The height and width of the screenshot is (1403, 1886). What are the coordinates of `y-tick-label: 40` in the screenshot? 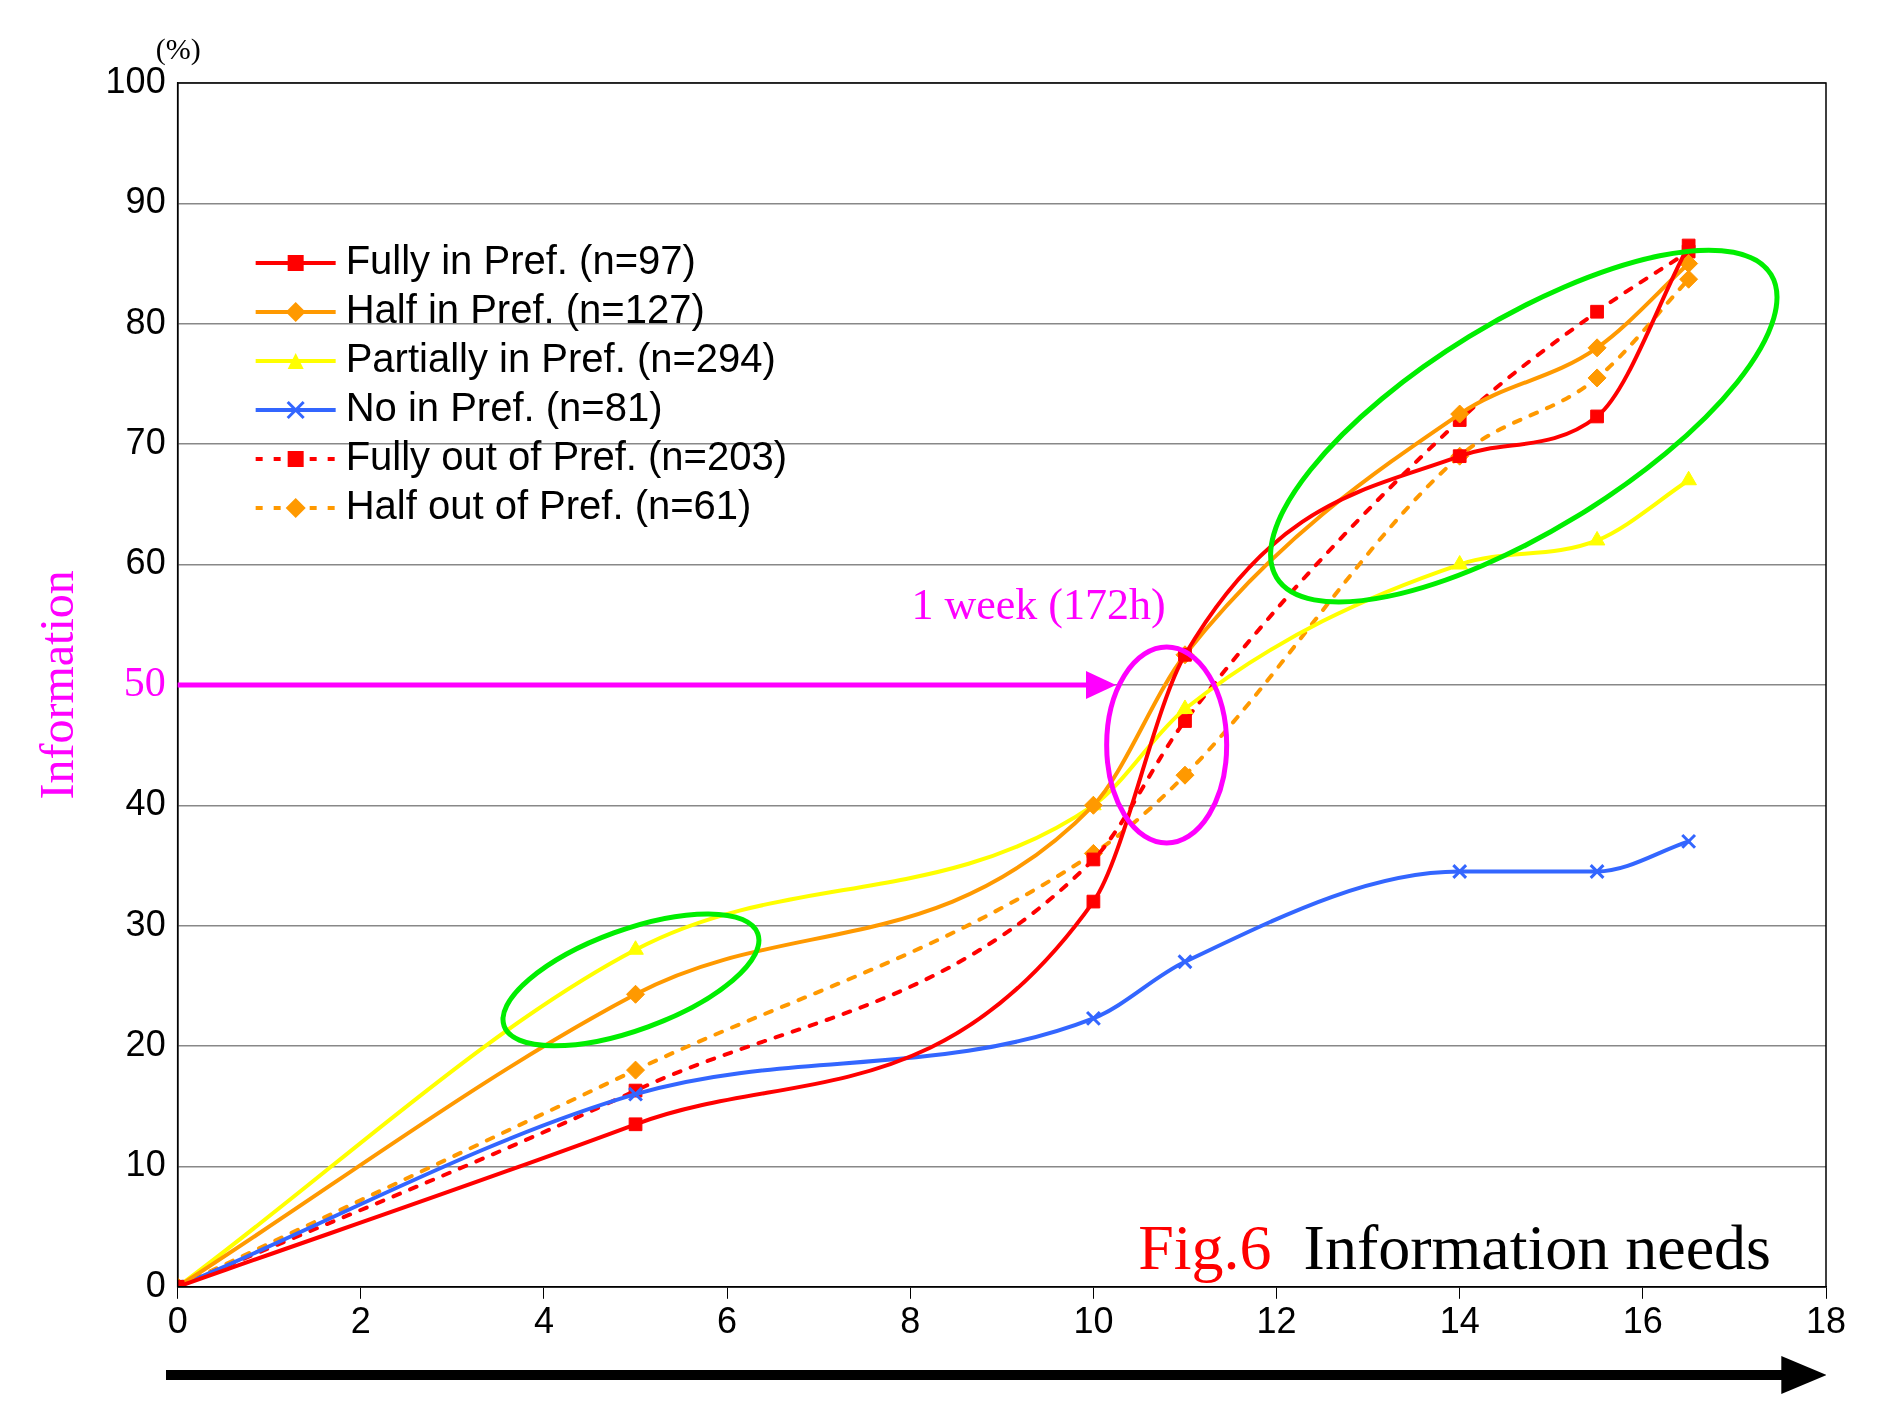 It's located at (145, 803).